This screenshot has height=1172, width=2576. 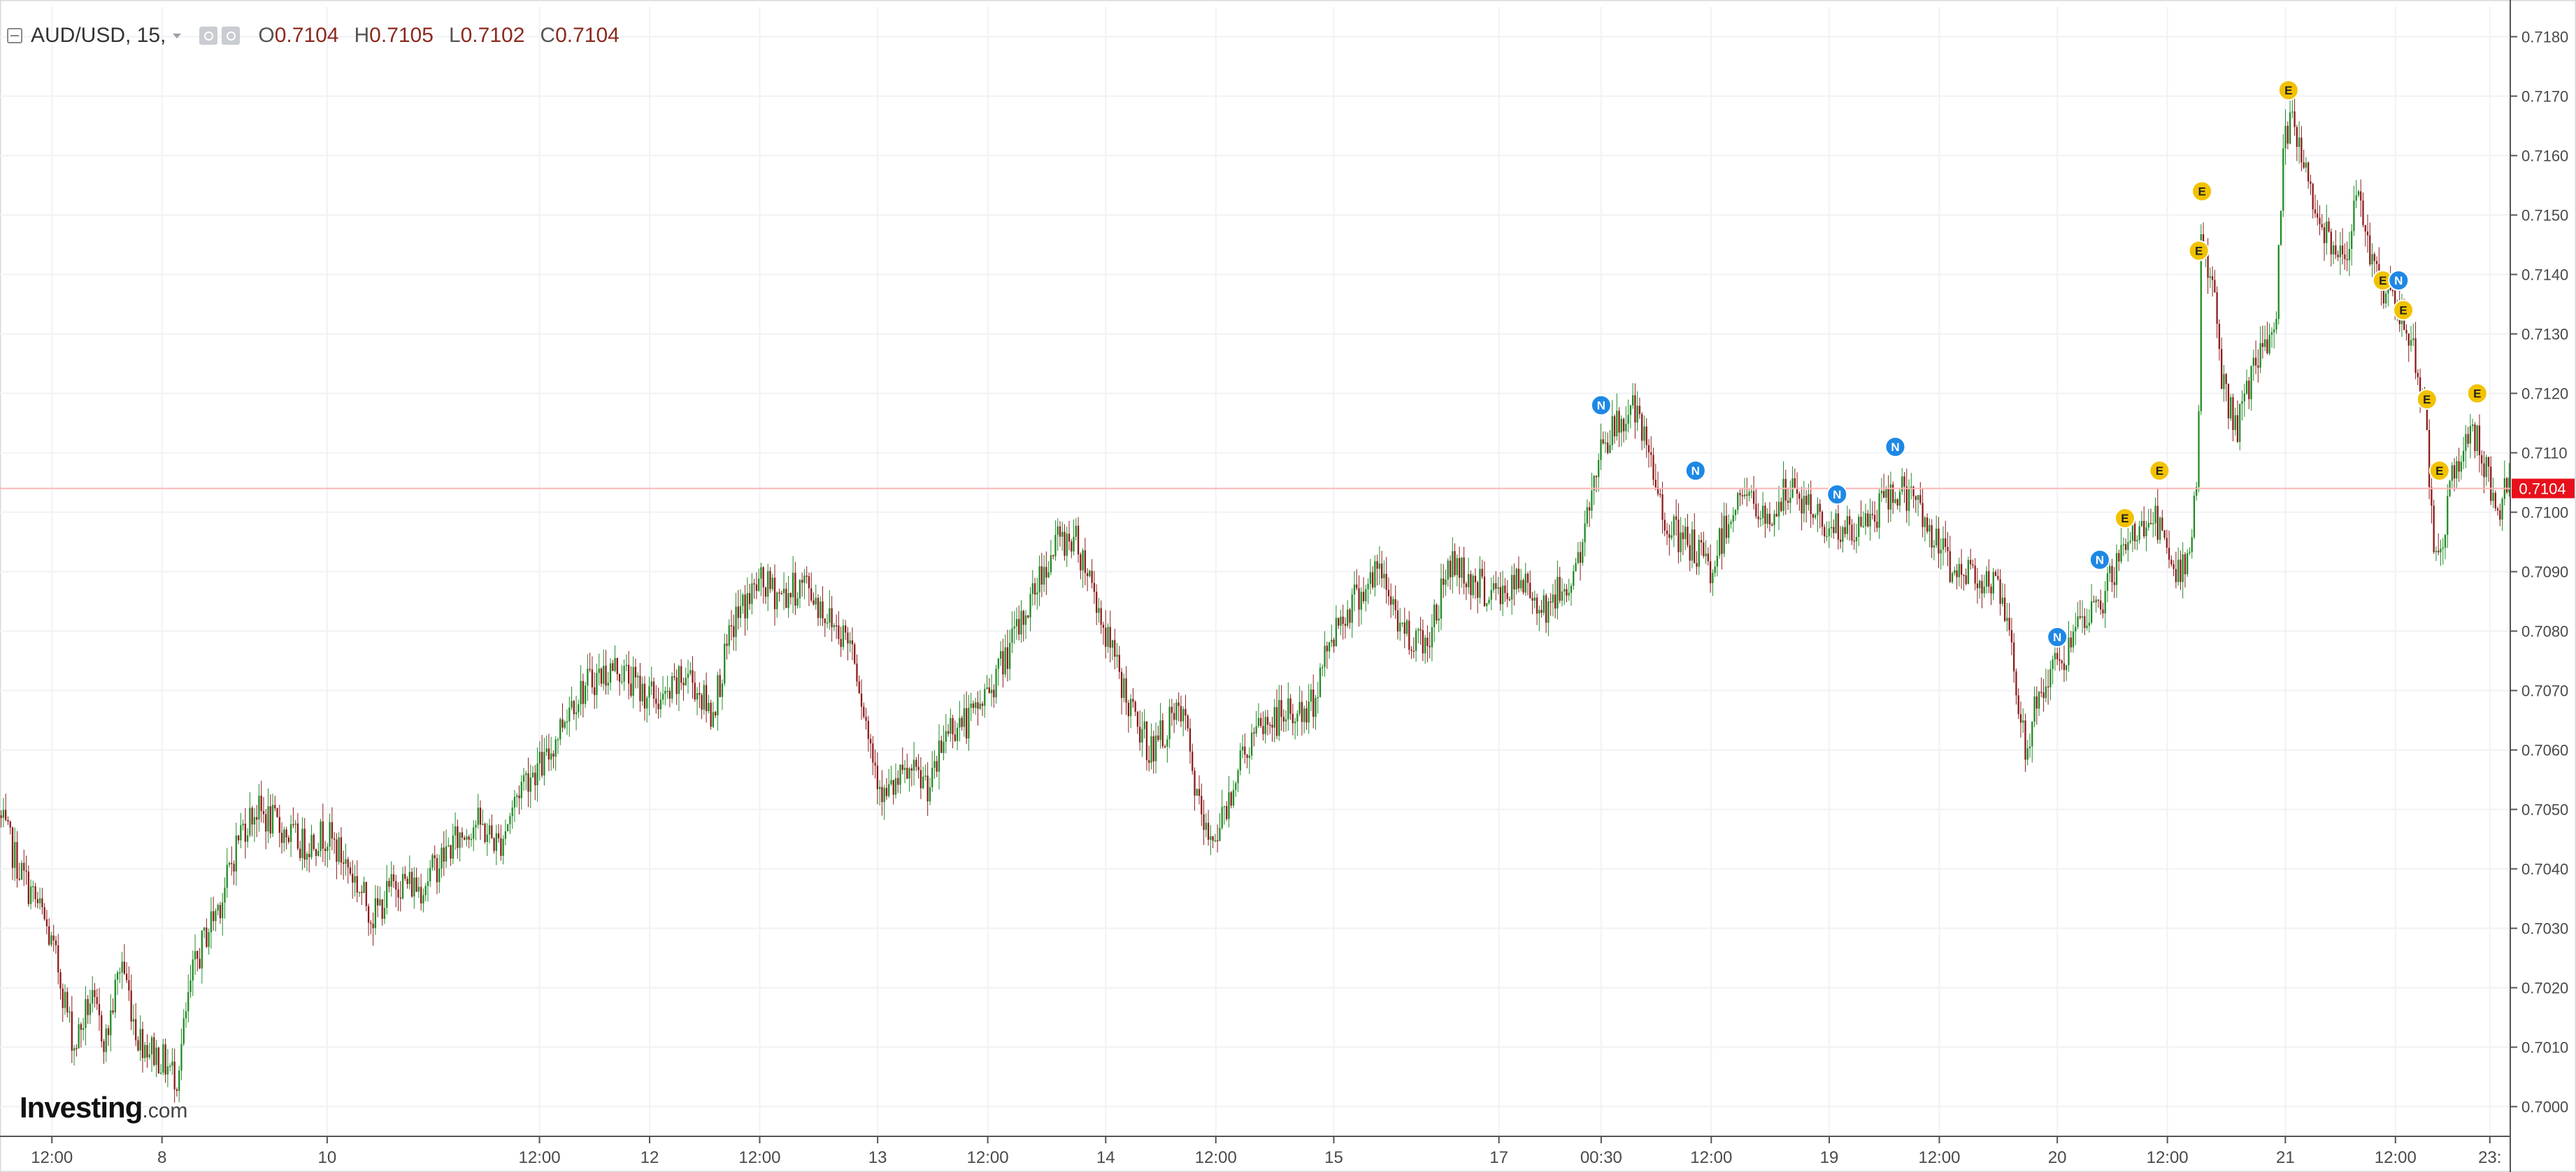 I want to click on x-tick-label: 13, so click(x=877, y=1157).